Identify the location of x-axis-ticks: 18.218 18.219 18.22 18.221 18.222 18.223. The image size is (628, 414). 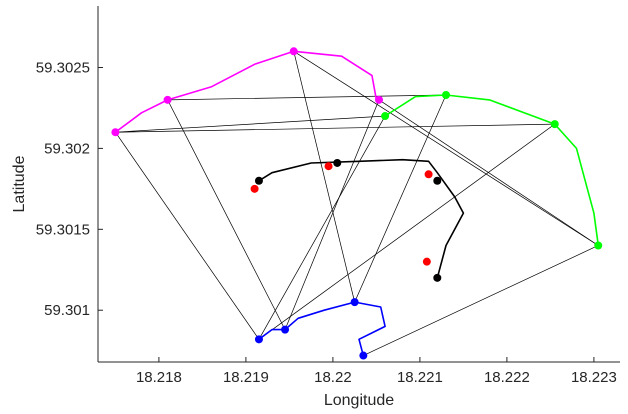
(376, 371).